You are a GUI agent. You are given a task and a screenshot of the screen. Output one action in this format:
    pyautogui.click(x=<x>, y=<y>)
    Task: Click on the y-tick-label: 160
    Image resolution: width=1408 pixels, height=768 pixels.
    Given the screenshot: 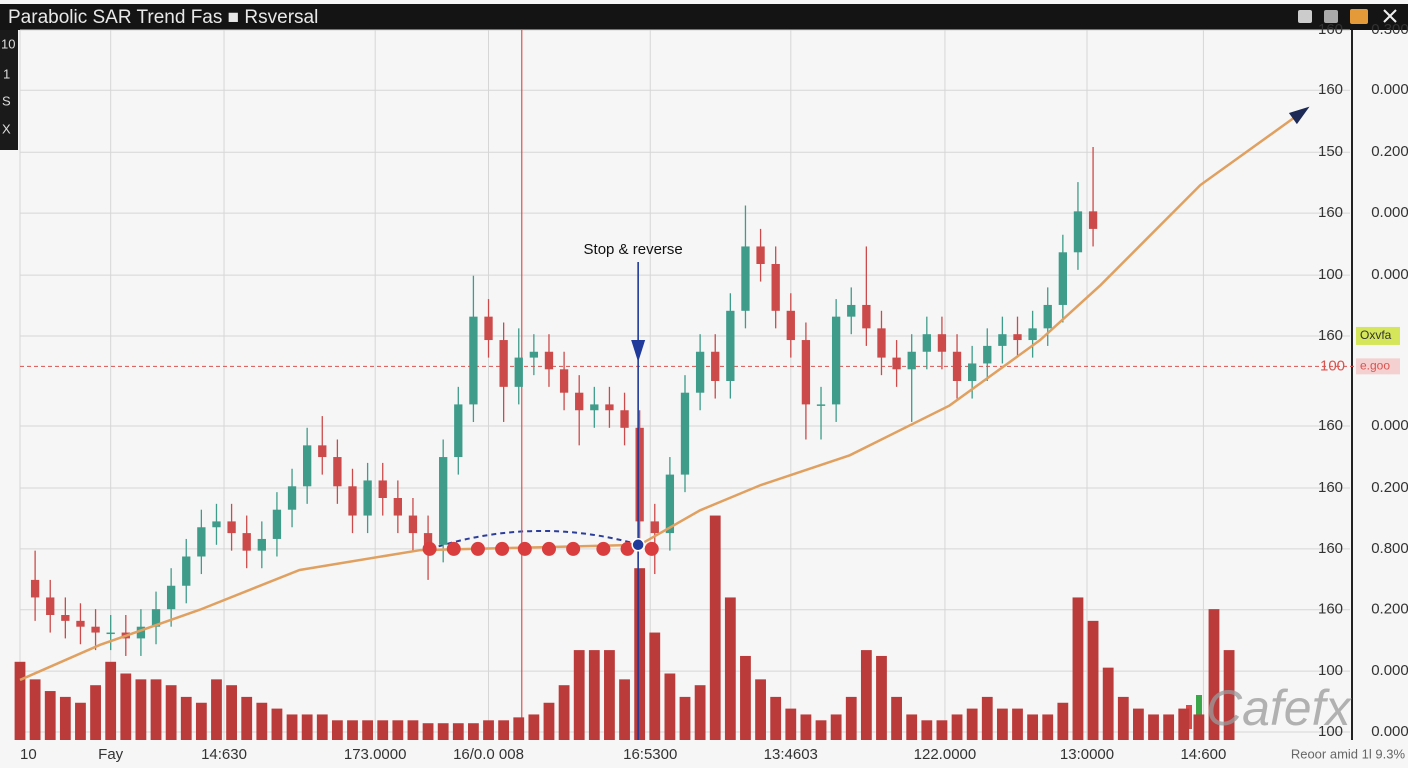 What is the action you would take?
    pyautogui.click(x=1330, y=335)
    